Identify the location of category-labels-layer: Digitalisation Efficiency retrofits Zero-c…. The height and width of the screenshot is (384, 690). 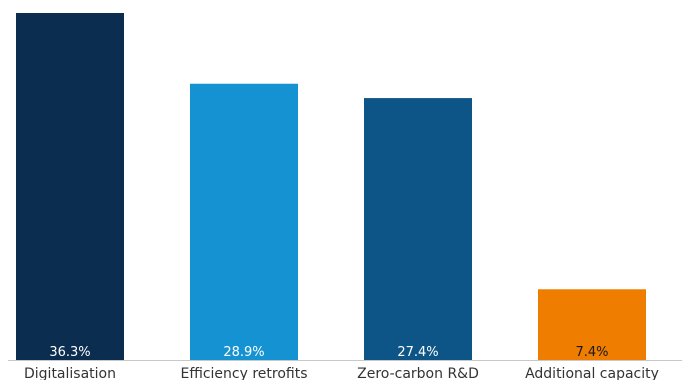
(341, 374).